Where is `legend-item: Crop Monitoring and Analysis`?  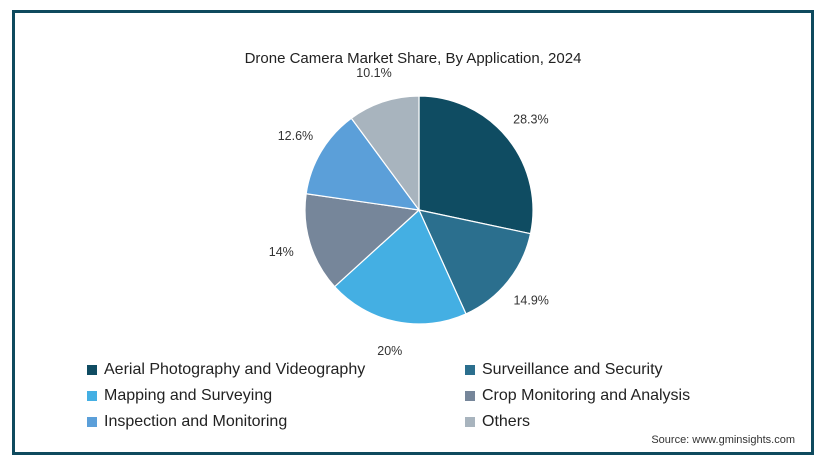 legend-item: Crop Monitoring and Analysis is located at coordinates (615, 396).